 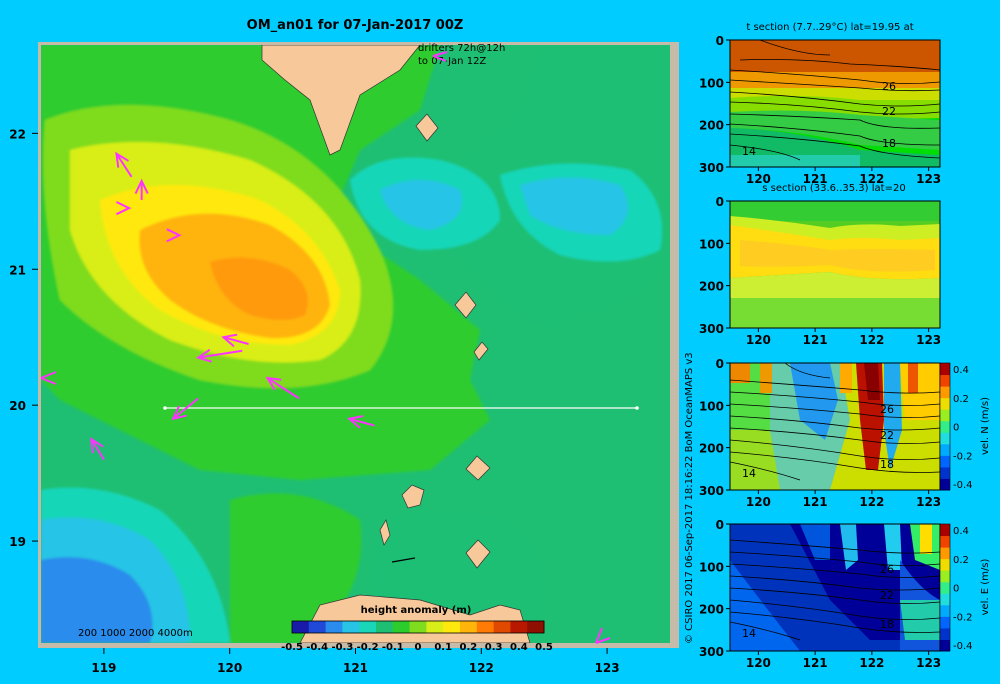 I want to click on section-x-tick-label: 123, so click(x=928, y=502).